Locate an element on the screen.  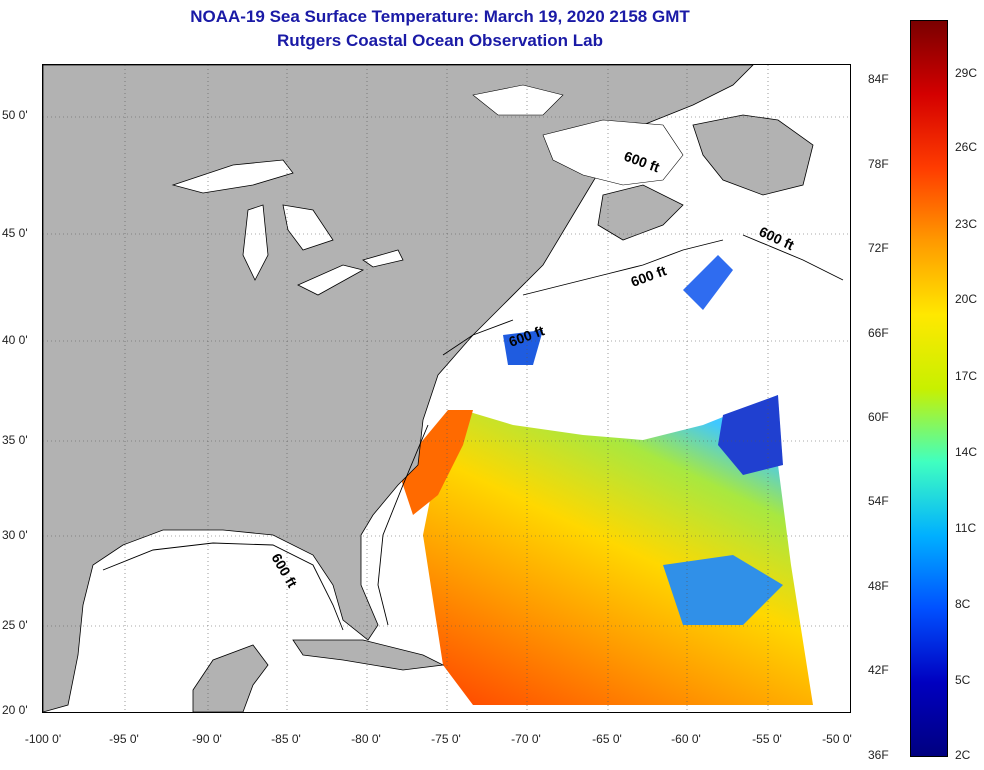
lon-label-60: -60 0' is located at coordinates (686, 739).